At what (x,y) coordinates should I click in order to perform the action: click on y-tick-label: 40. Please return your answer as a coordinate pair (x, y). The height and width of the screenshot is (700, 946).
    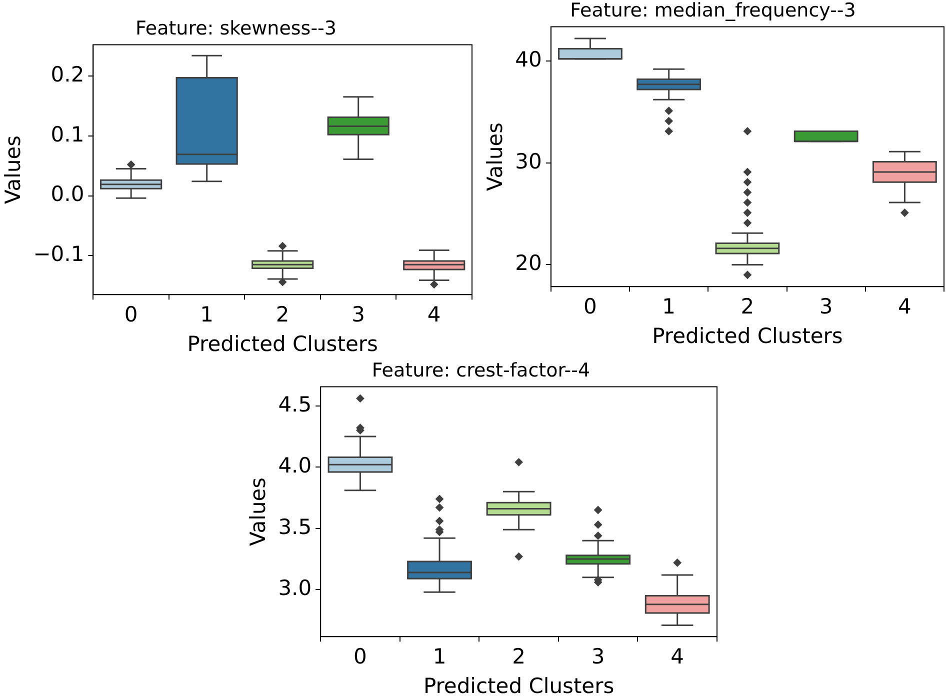
    Looking at the image, I should click on (528, 59).